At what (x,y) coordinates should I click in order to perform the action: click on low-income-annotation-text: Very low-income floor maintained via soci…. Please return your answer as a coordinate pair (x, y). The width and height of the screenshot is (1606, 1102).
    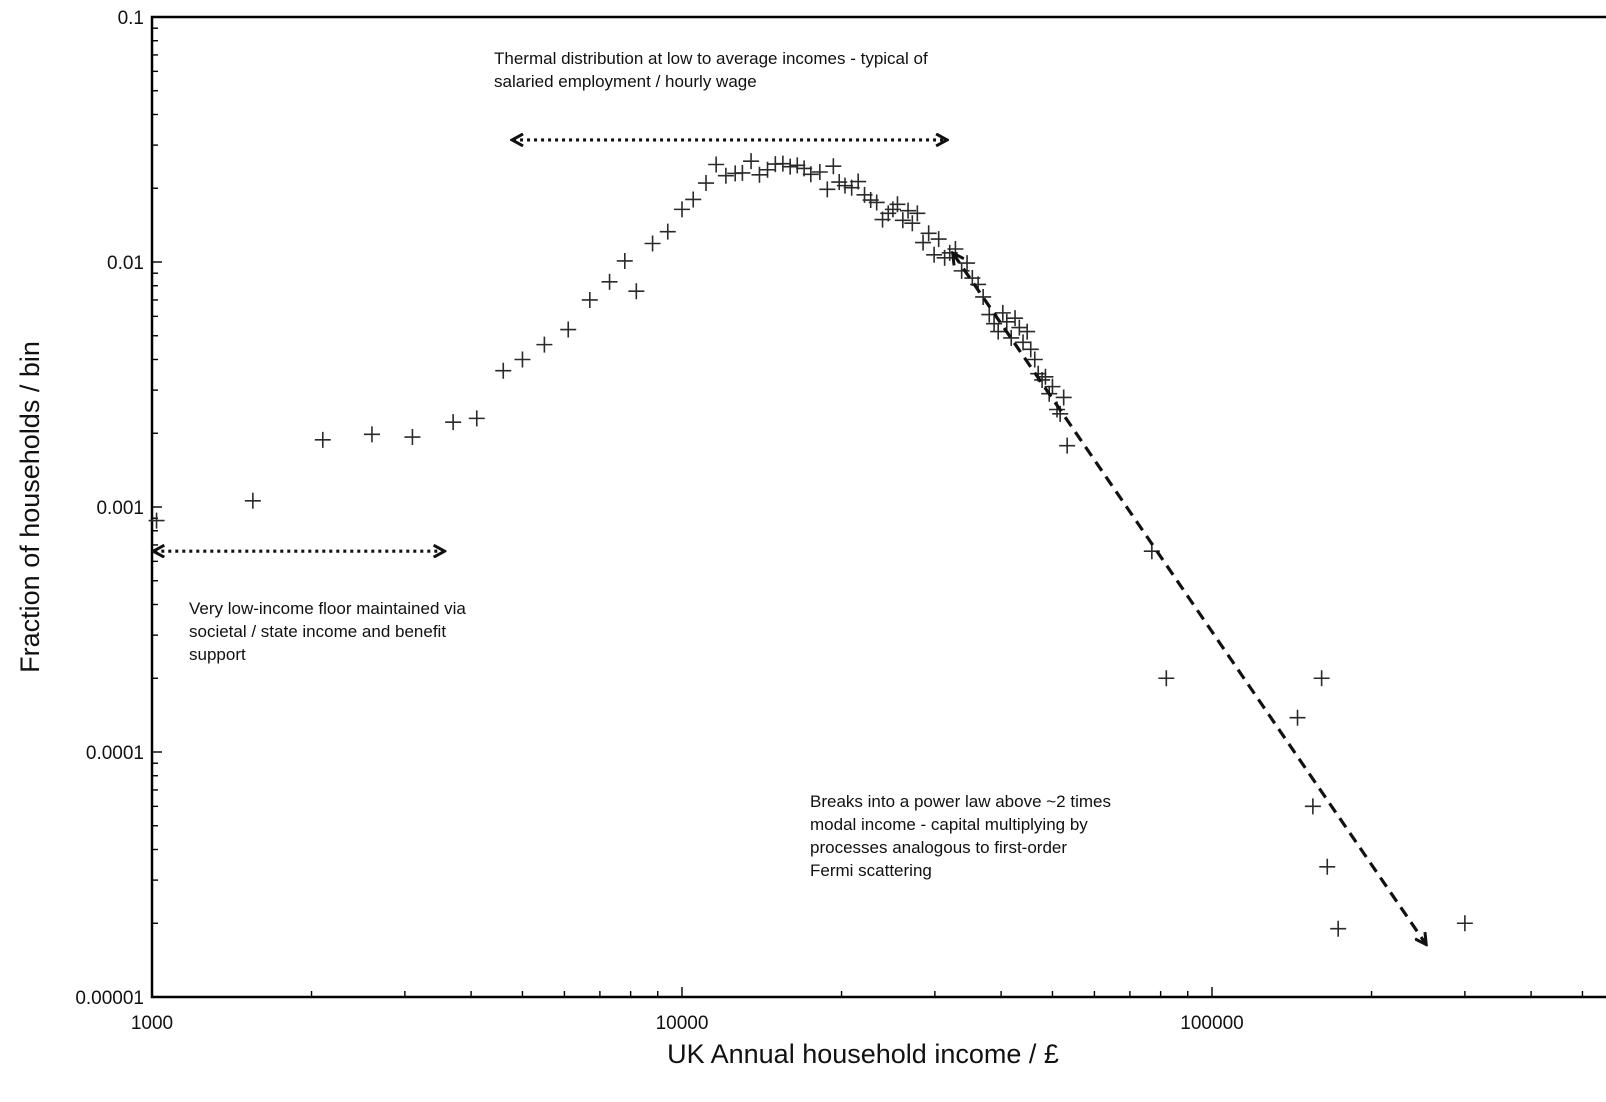
    Looking at the image, I should click on (327, 631).